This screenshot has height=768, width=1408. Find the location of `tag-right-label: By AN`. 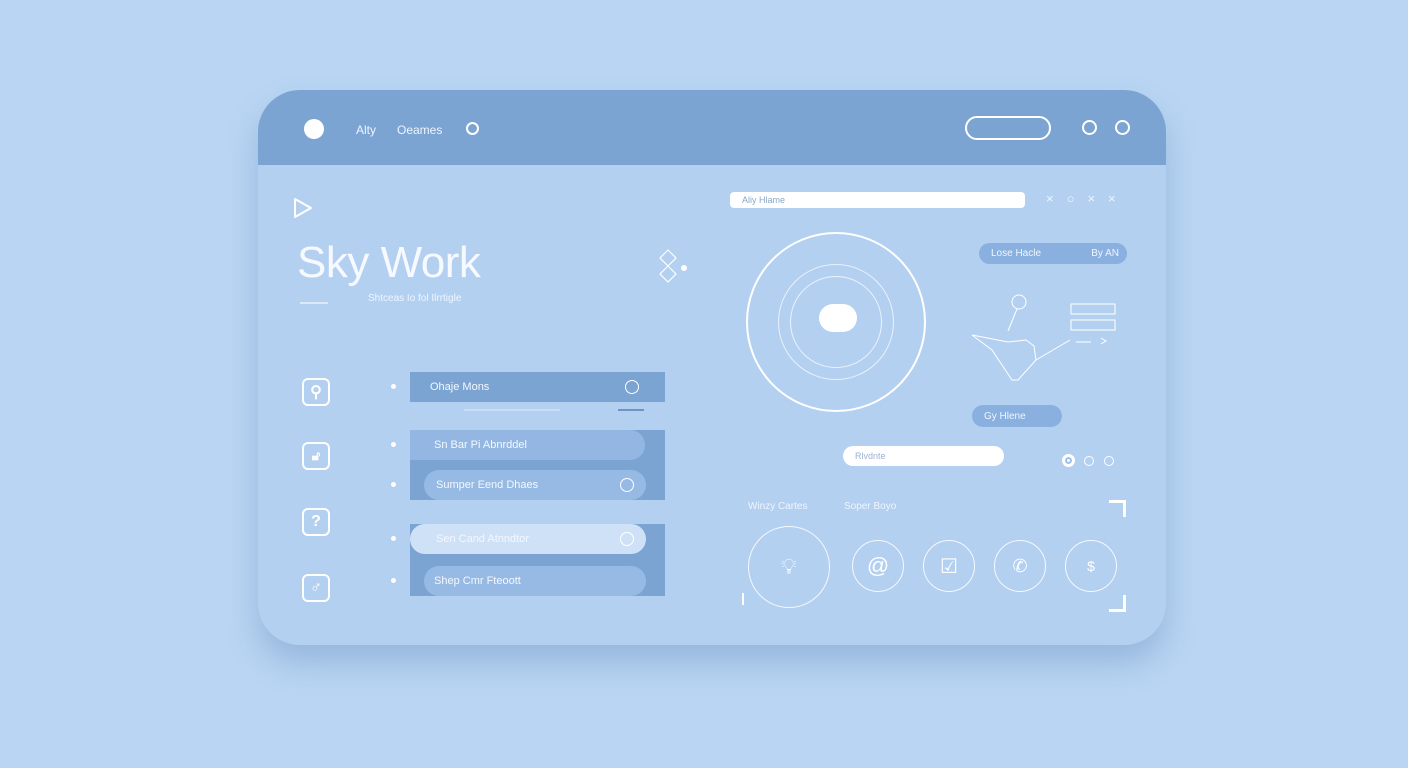

tag-right-label: By AN is located at coordinates (1105, 253).